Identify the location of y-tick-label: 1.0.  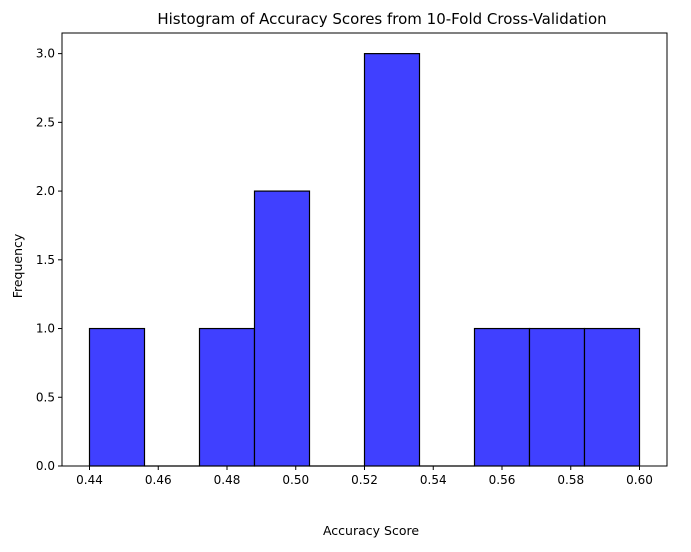
(45, 329).